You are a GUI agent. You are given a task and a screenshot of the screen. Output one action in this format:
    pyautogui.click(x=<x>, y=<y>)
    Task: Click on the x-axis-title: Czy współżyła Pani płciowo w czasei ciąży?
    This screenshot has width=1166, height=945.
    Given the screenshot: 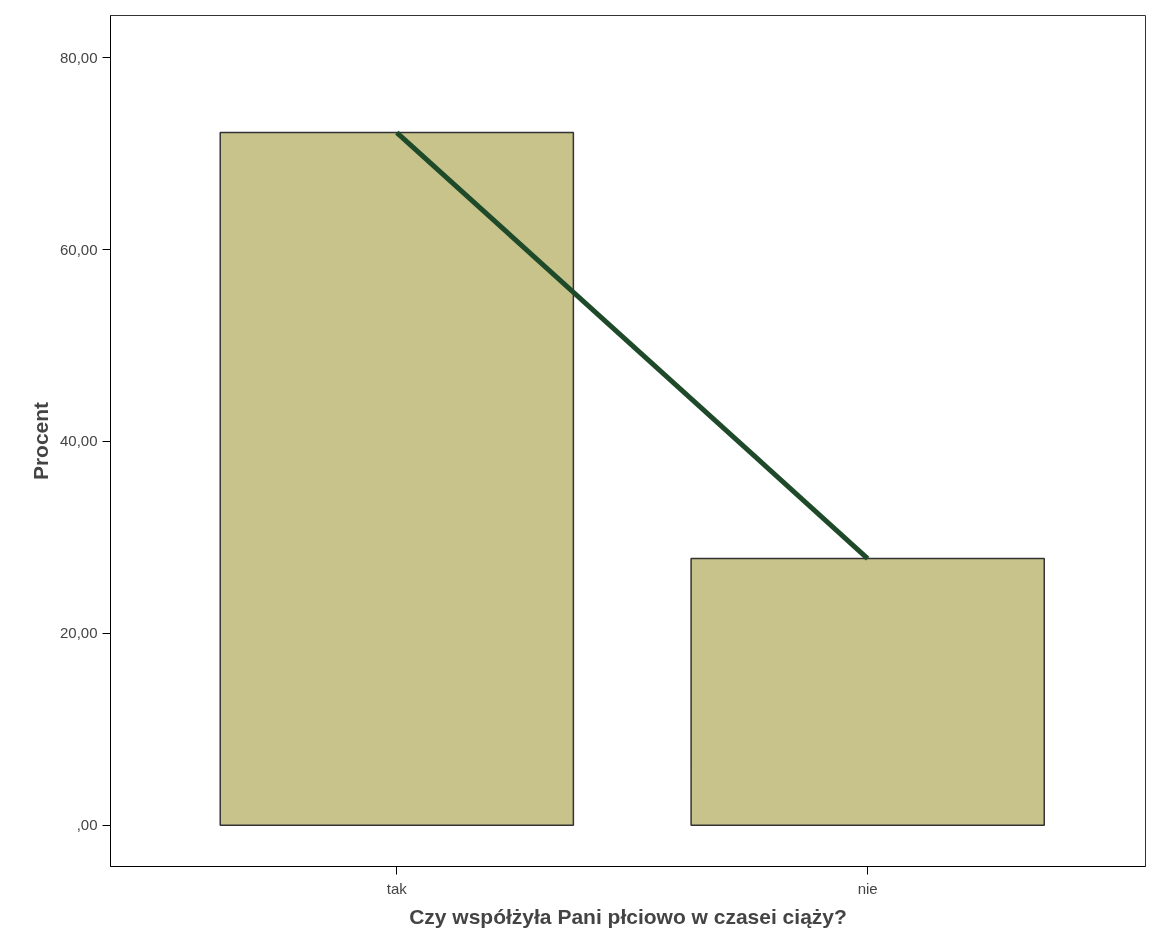 What is the action you would take?
    pyautogui.click(x=628, y=916)
    